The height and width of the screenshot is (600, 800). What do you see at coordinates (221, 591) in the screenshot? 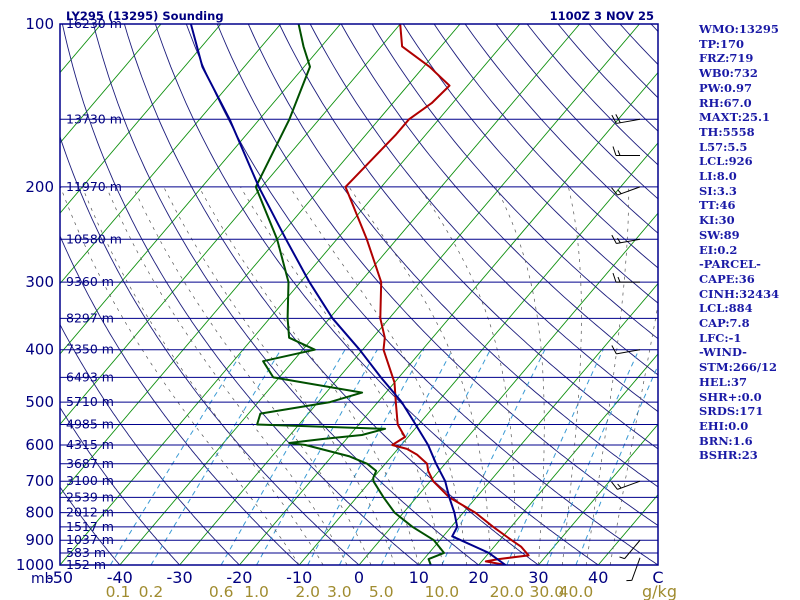
I see `mixing-ratio-label: 0.6` at bounding box center [221, 591].